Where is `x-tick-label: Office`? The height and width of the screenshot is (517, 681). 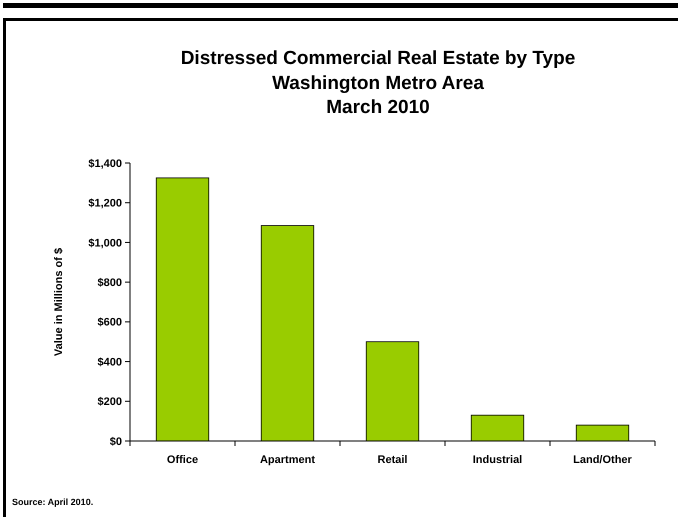
x-tick-label: Office is located at coordinates (182, 460).